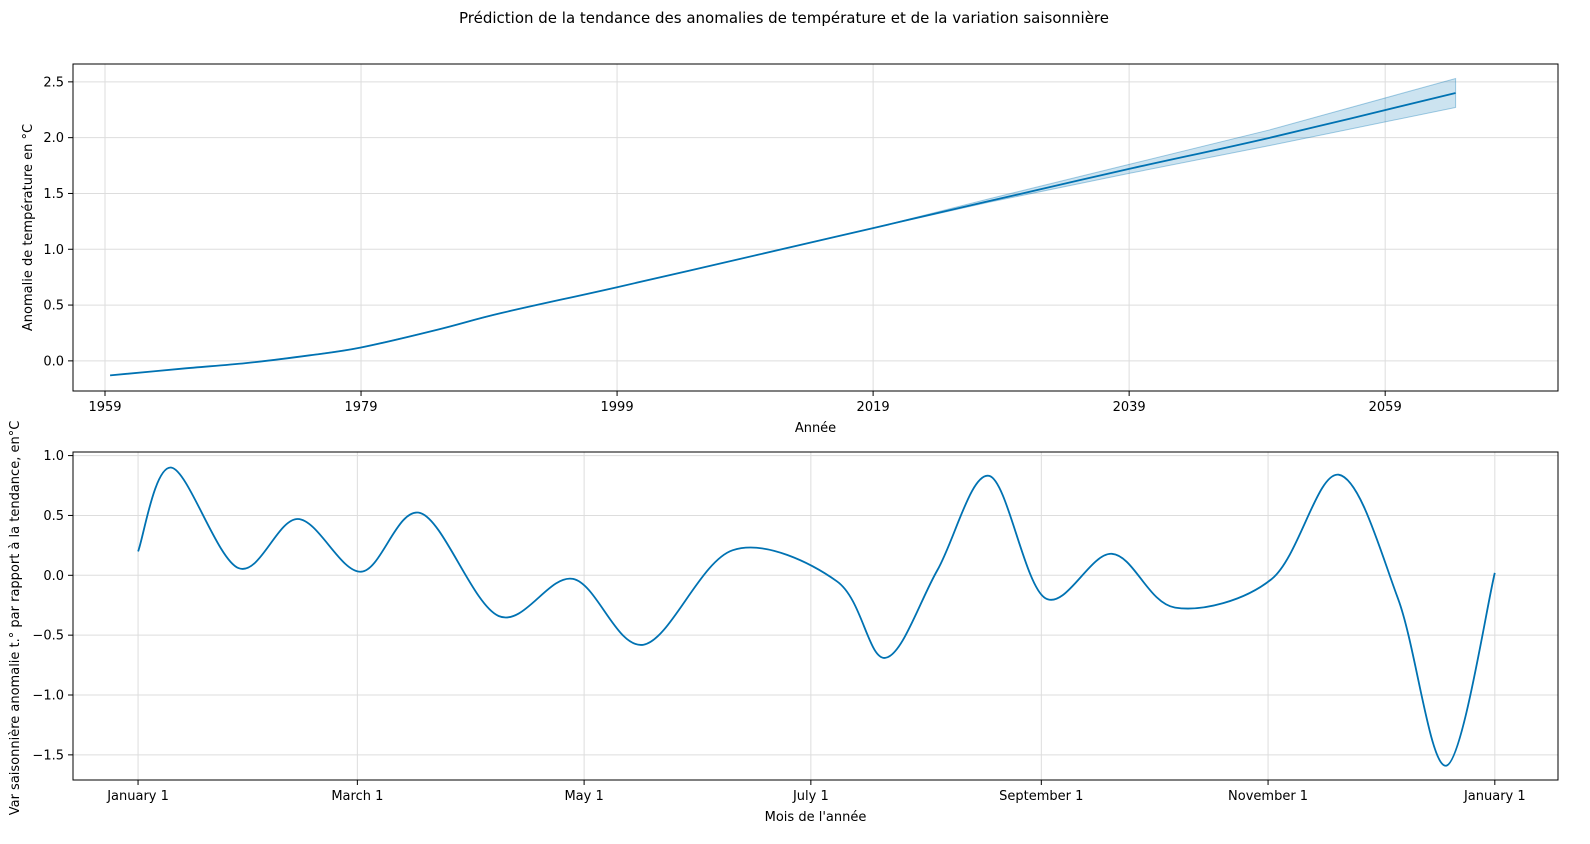  I want to click on x-tick-label: July 1, so click(810, 796).